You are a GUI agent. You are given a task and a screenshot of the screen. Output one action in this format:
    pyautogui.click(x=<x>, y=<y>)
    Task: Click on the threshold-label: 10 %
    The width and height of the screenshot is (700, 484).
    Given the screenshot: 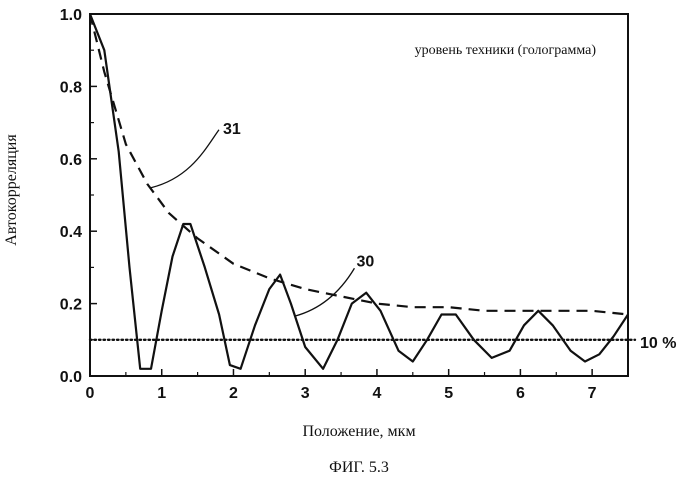 What is the action you would take?
    pyautogui.click(x=658, y=343)
    